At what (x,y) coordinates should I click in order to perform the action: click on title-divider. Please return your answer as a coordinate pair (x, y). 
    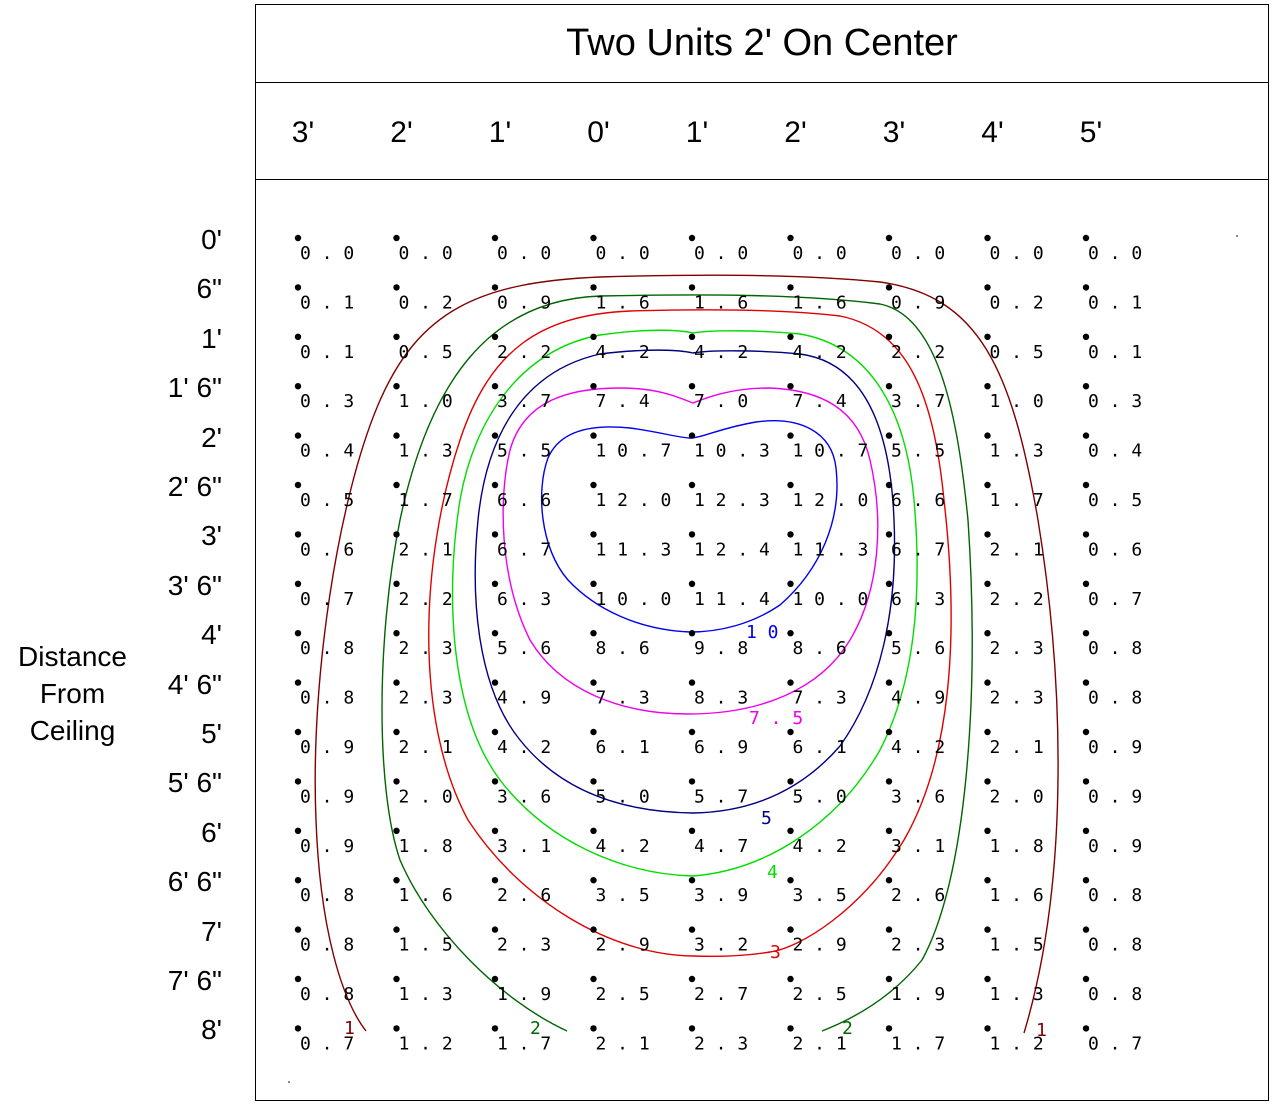
    Looking at the image, I should click on (762, 82).